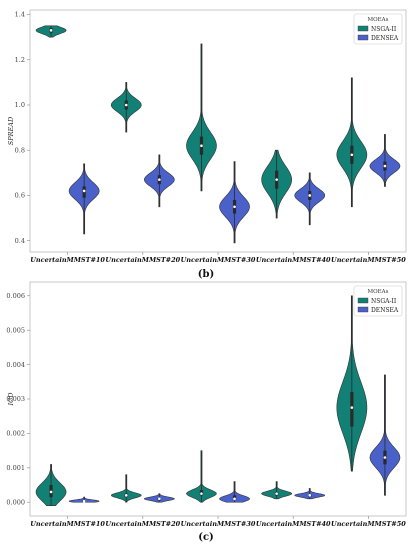 The height and width of the screenshot is (550, 413). I want to click on figure-caption: (c), so click(206, 537).